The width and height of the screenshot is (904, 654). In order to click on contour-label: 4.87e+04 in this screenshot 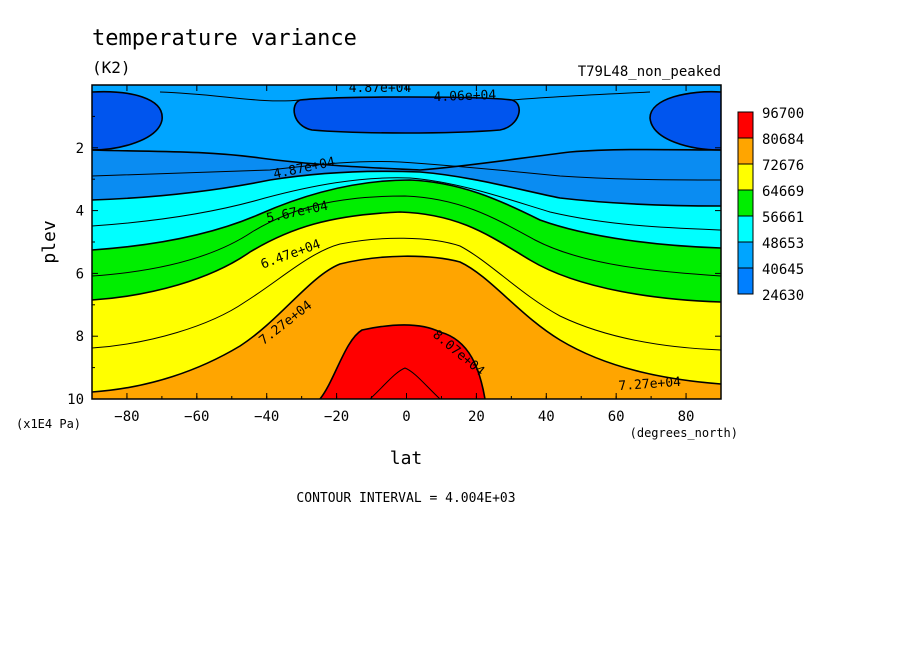, I will do `click(380, 88)`.